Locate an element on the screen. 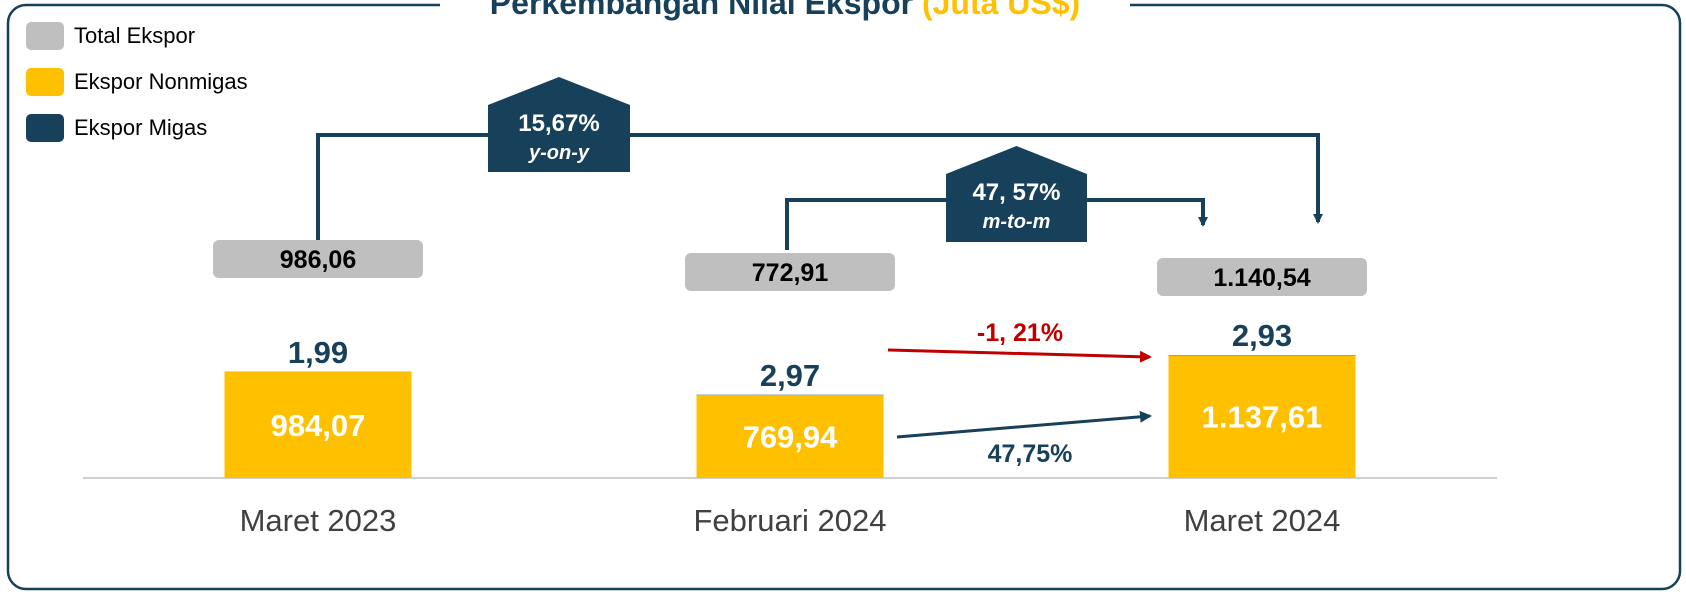  total-label: 1.140,54 is located at coordinates (1261, 278).